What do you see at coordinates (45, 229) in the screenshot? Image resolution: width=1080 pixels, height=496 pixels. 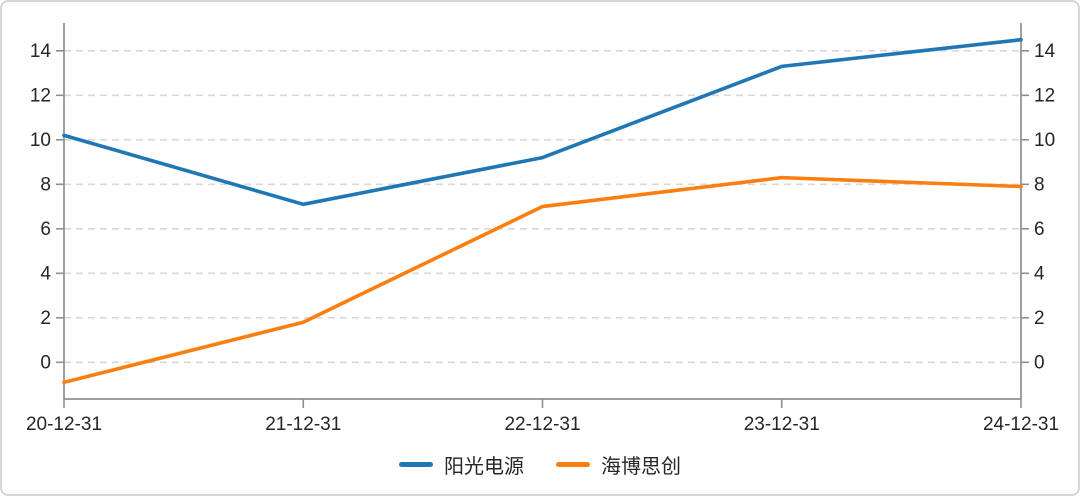 I see `y-tick-label-left: 6` at bounding box center [45, 229].